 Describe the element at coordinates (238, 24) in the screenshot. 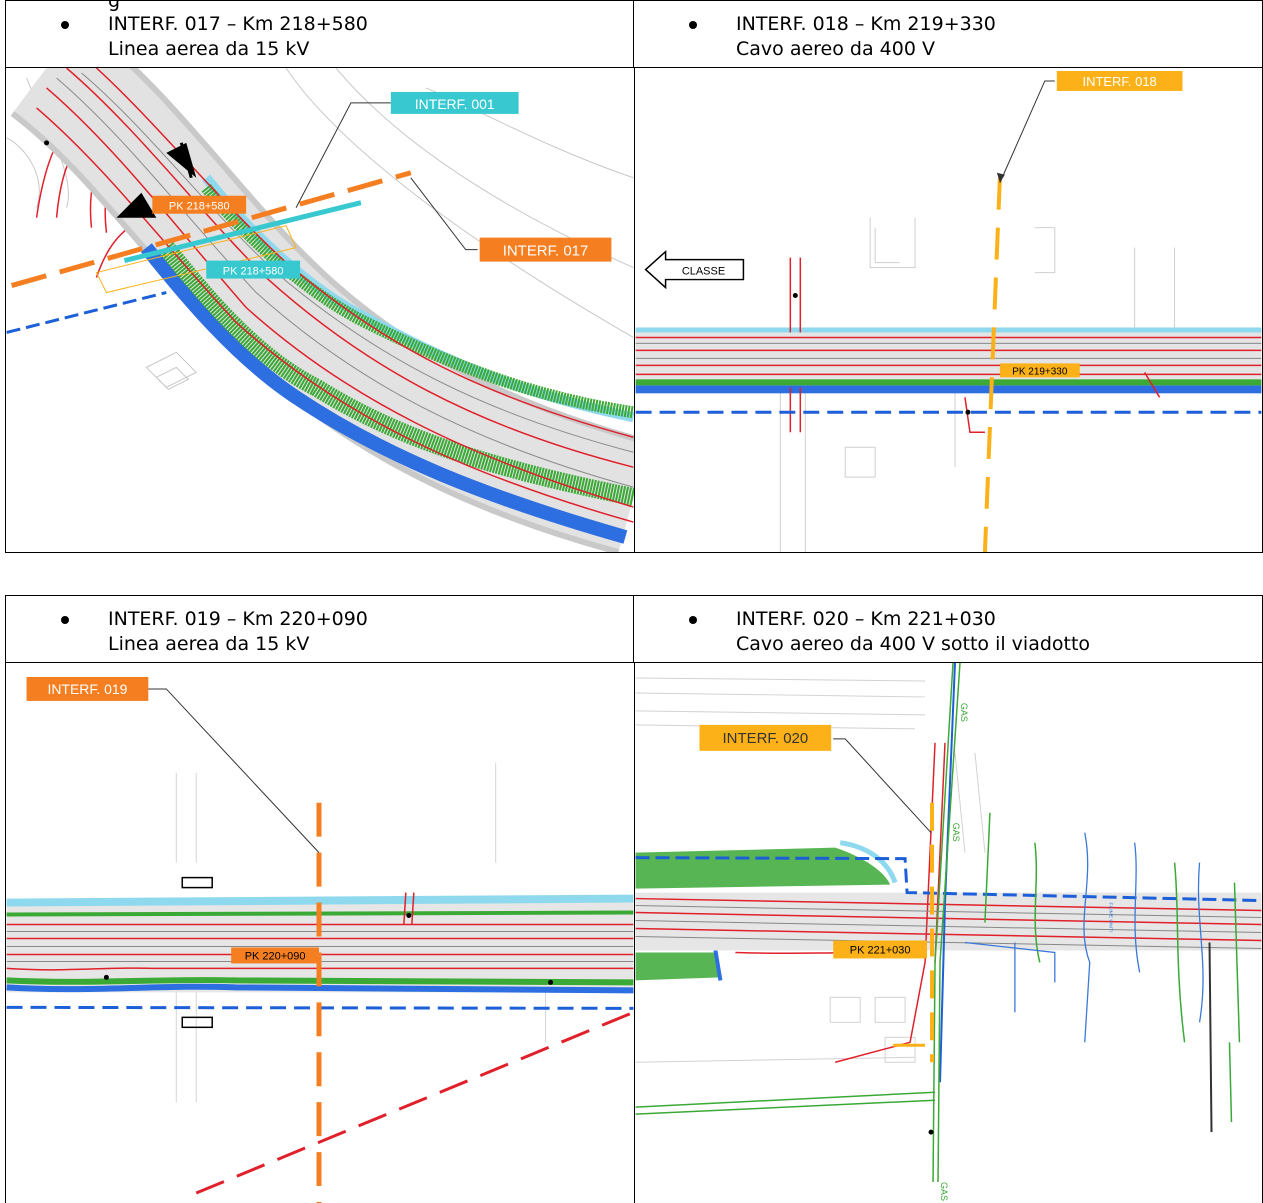

I see `panel-heading: INTERF. 017 – Km 218+580` at that location.